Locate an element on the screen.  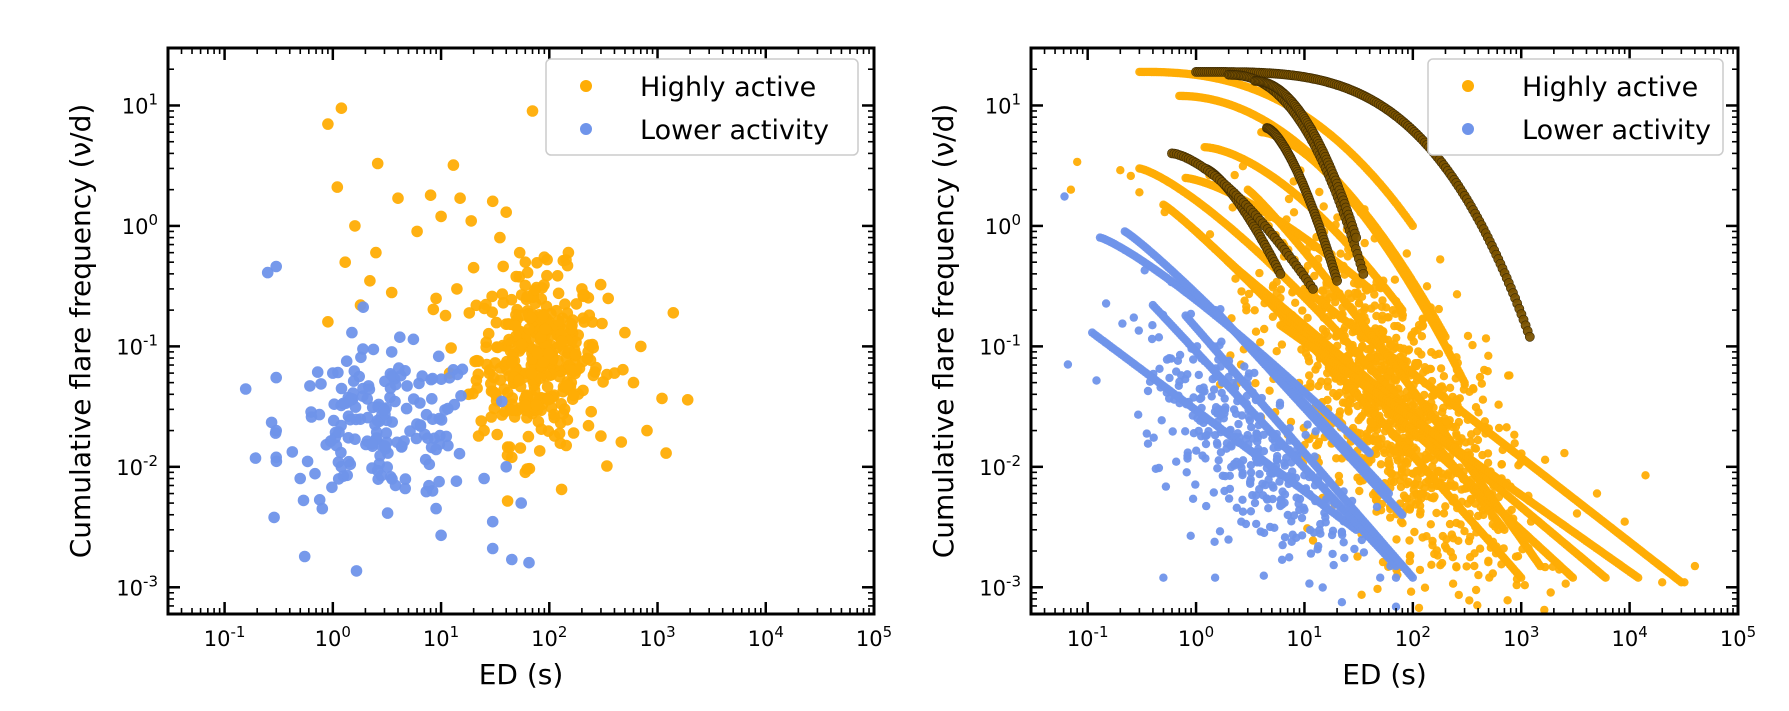
x-tick-label: 104 is located at coordinates (766, 637).